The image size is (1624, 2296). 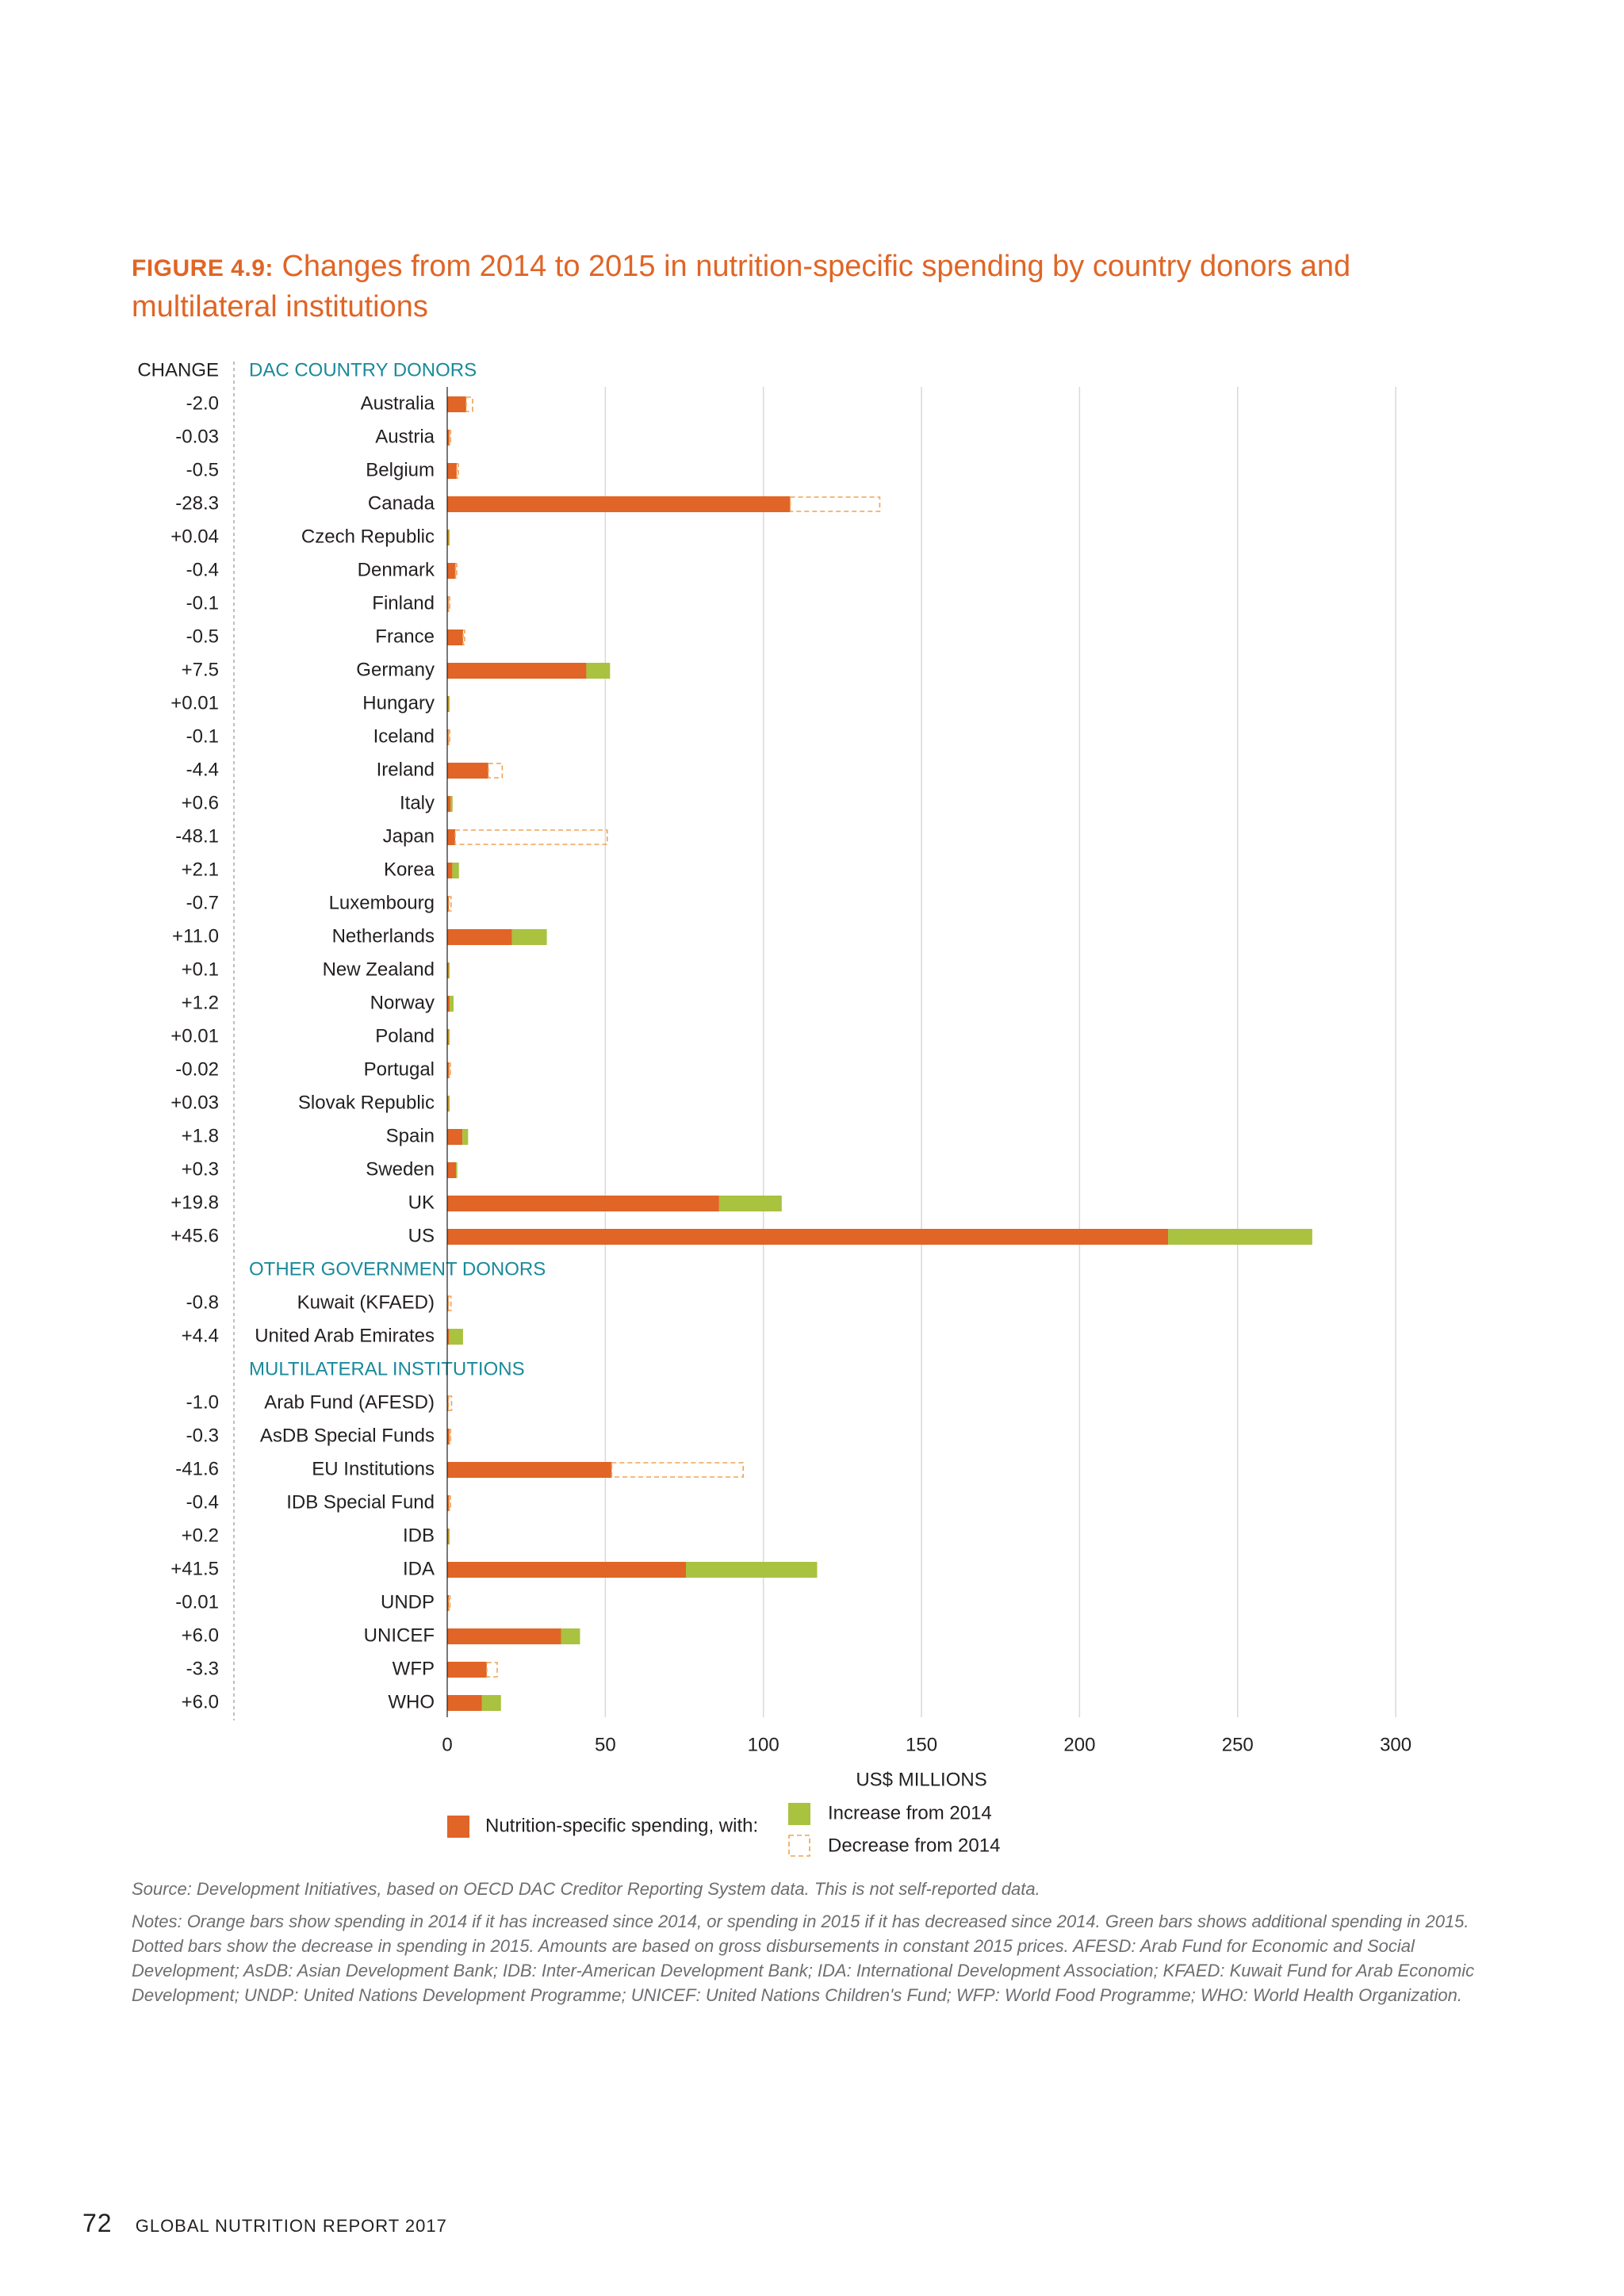 What do you see at coordinates (921, 1745) in the screenshot?
I see `x-tick-label: 150` at bounding box center [921, 1745].